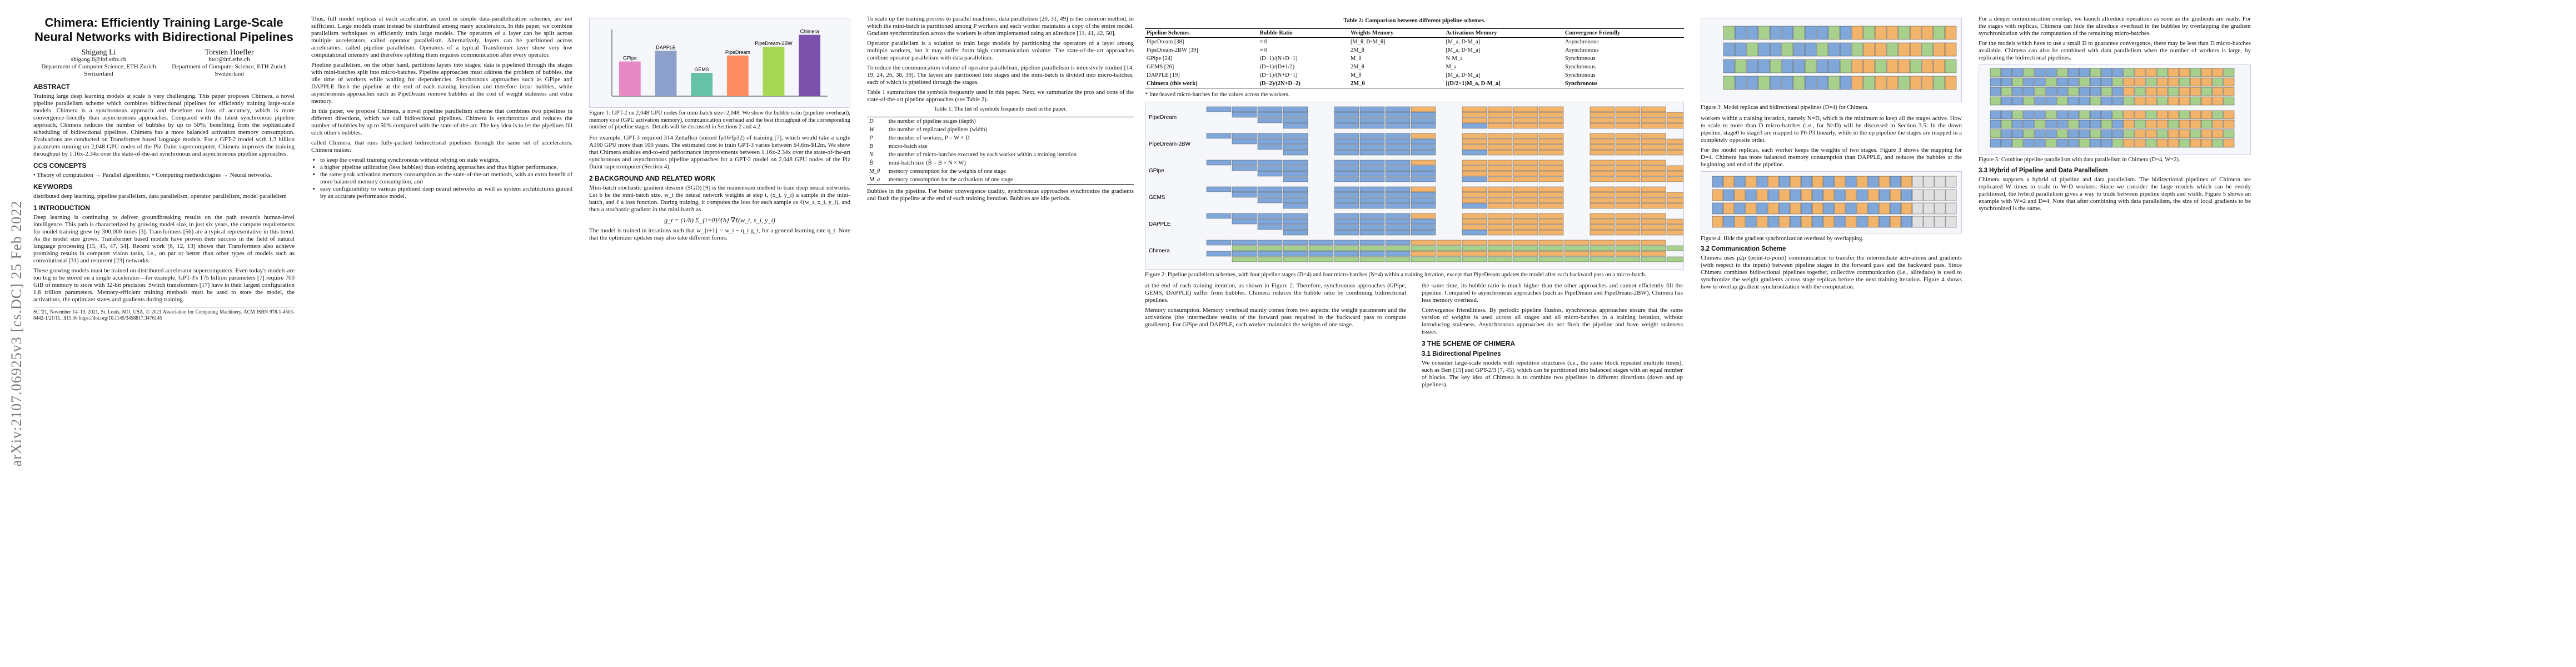  Describe the element at coordinates (874, 171) in the screenshot. I see `table-cell: M_θ` at that location.